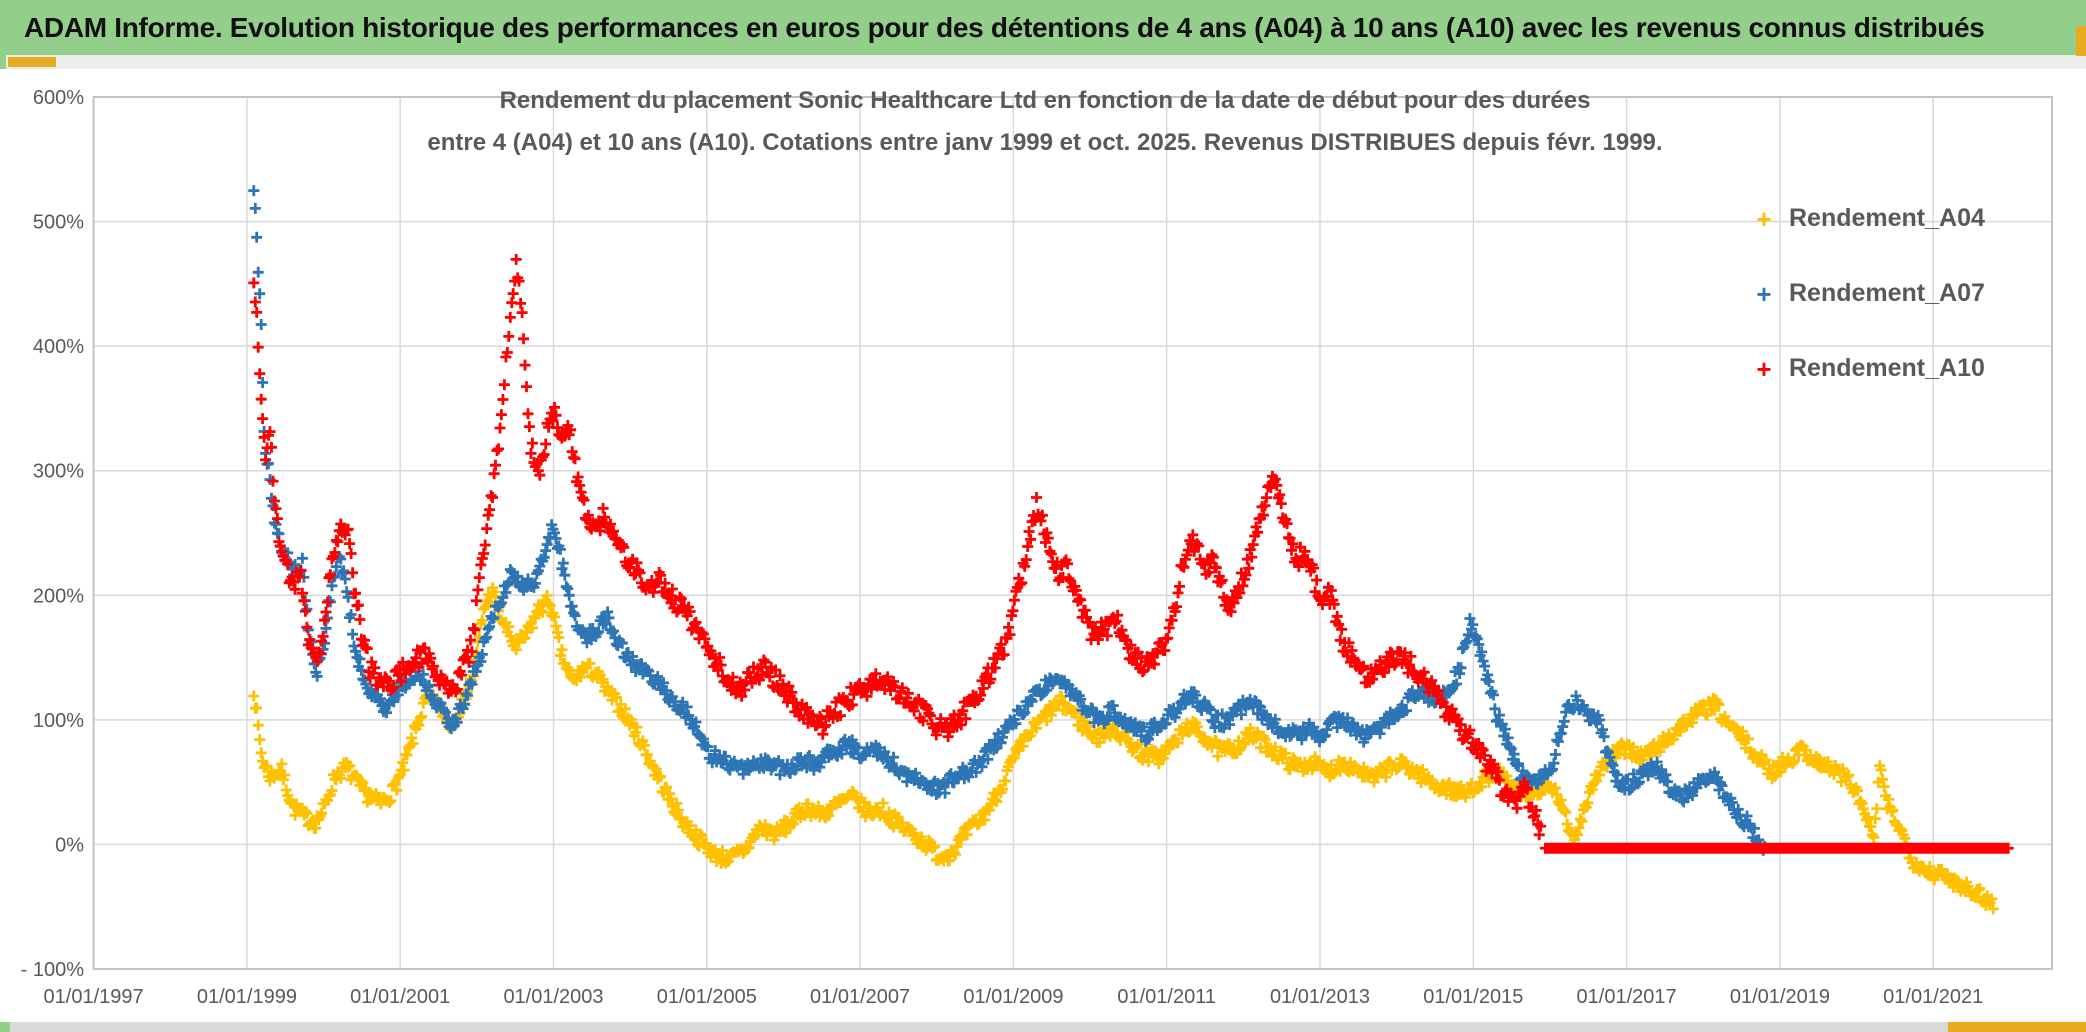  What do you see at coordinates (2081, 41) in the screenshot?
I see `accent-gold-top-right` at bounding box center [2081, 41].